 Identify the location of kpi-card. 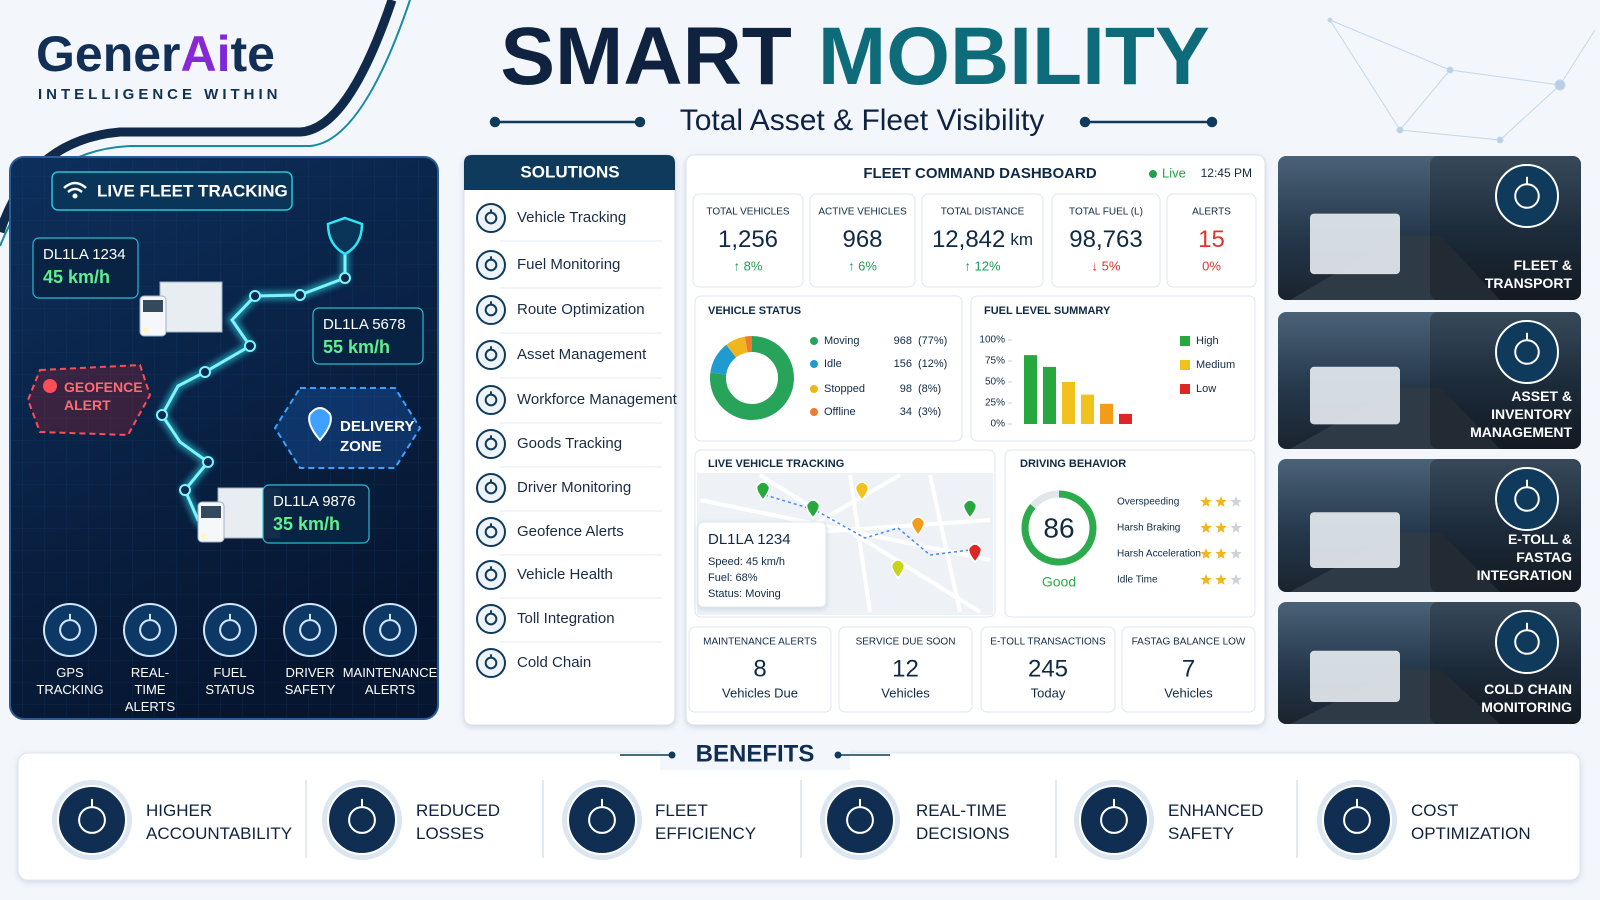
(1211, 240).